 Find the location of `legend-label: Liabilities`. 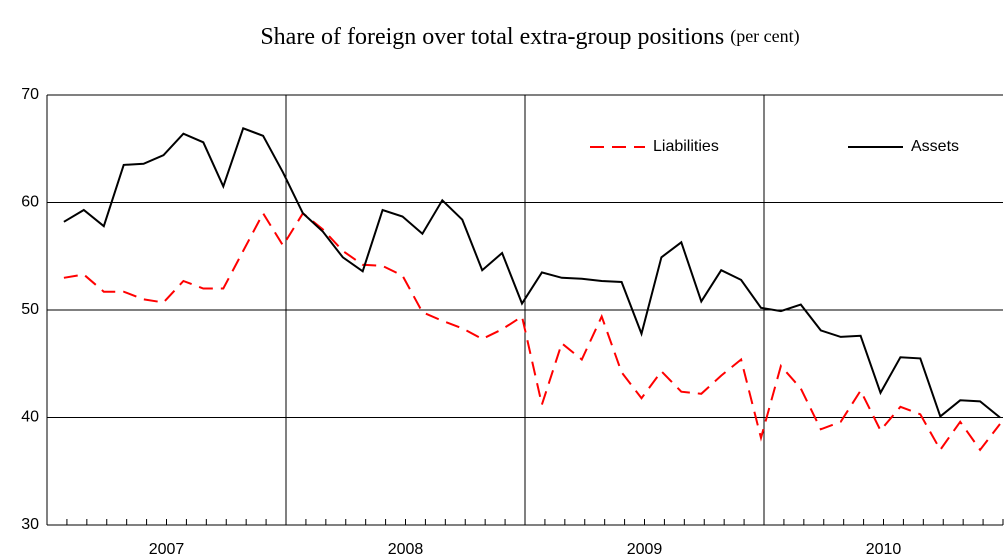

legend-label: Liabilities is located at coordinates (686, 146).